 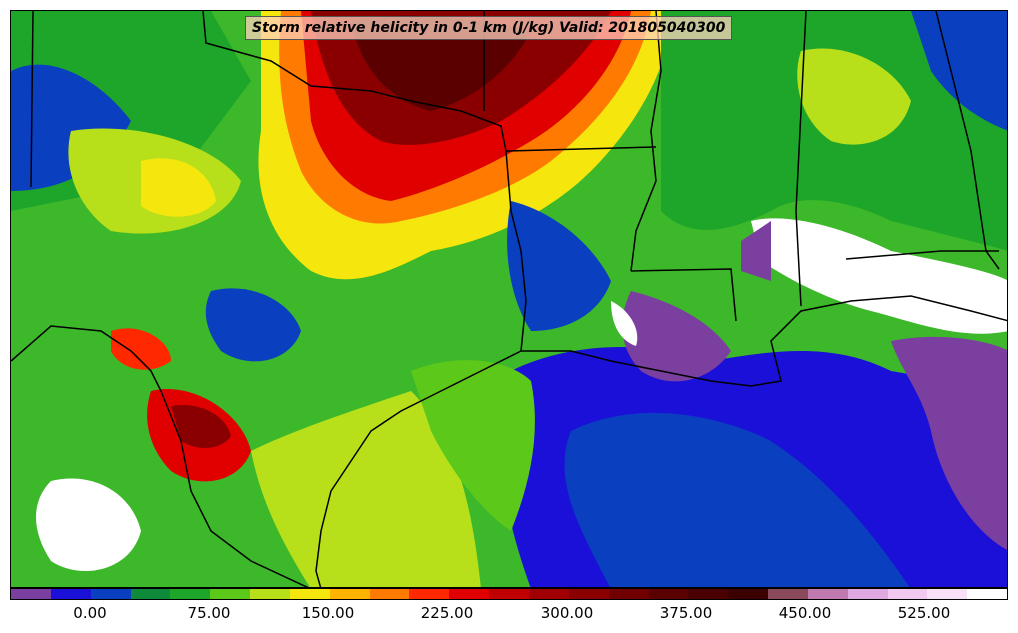 What do you see at coordinates (559, 266) in the screenshot?
I see `field-la-blue` at bounding box center [559, 266].